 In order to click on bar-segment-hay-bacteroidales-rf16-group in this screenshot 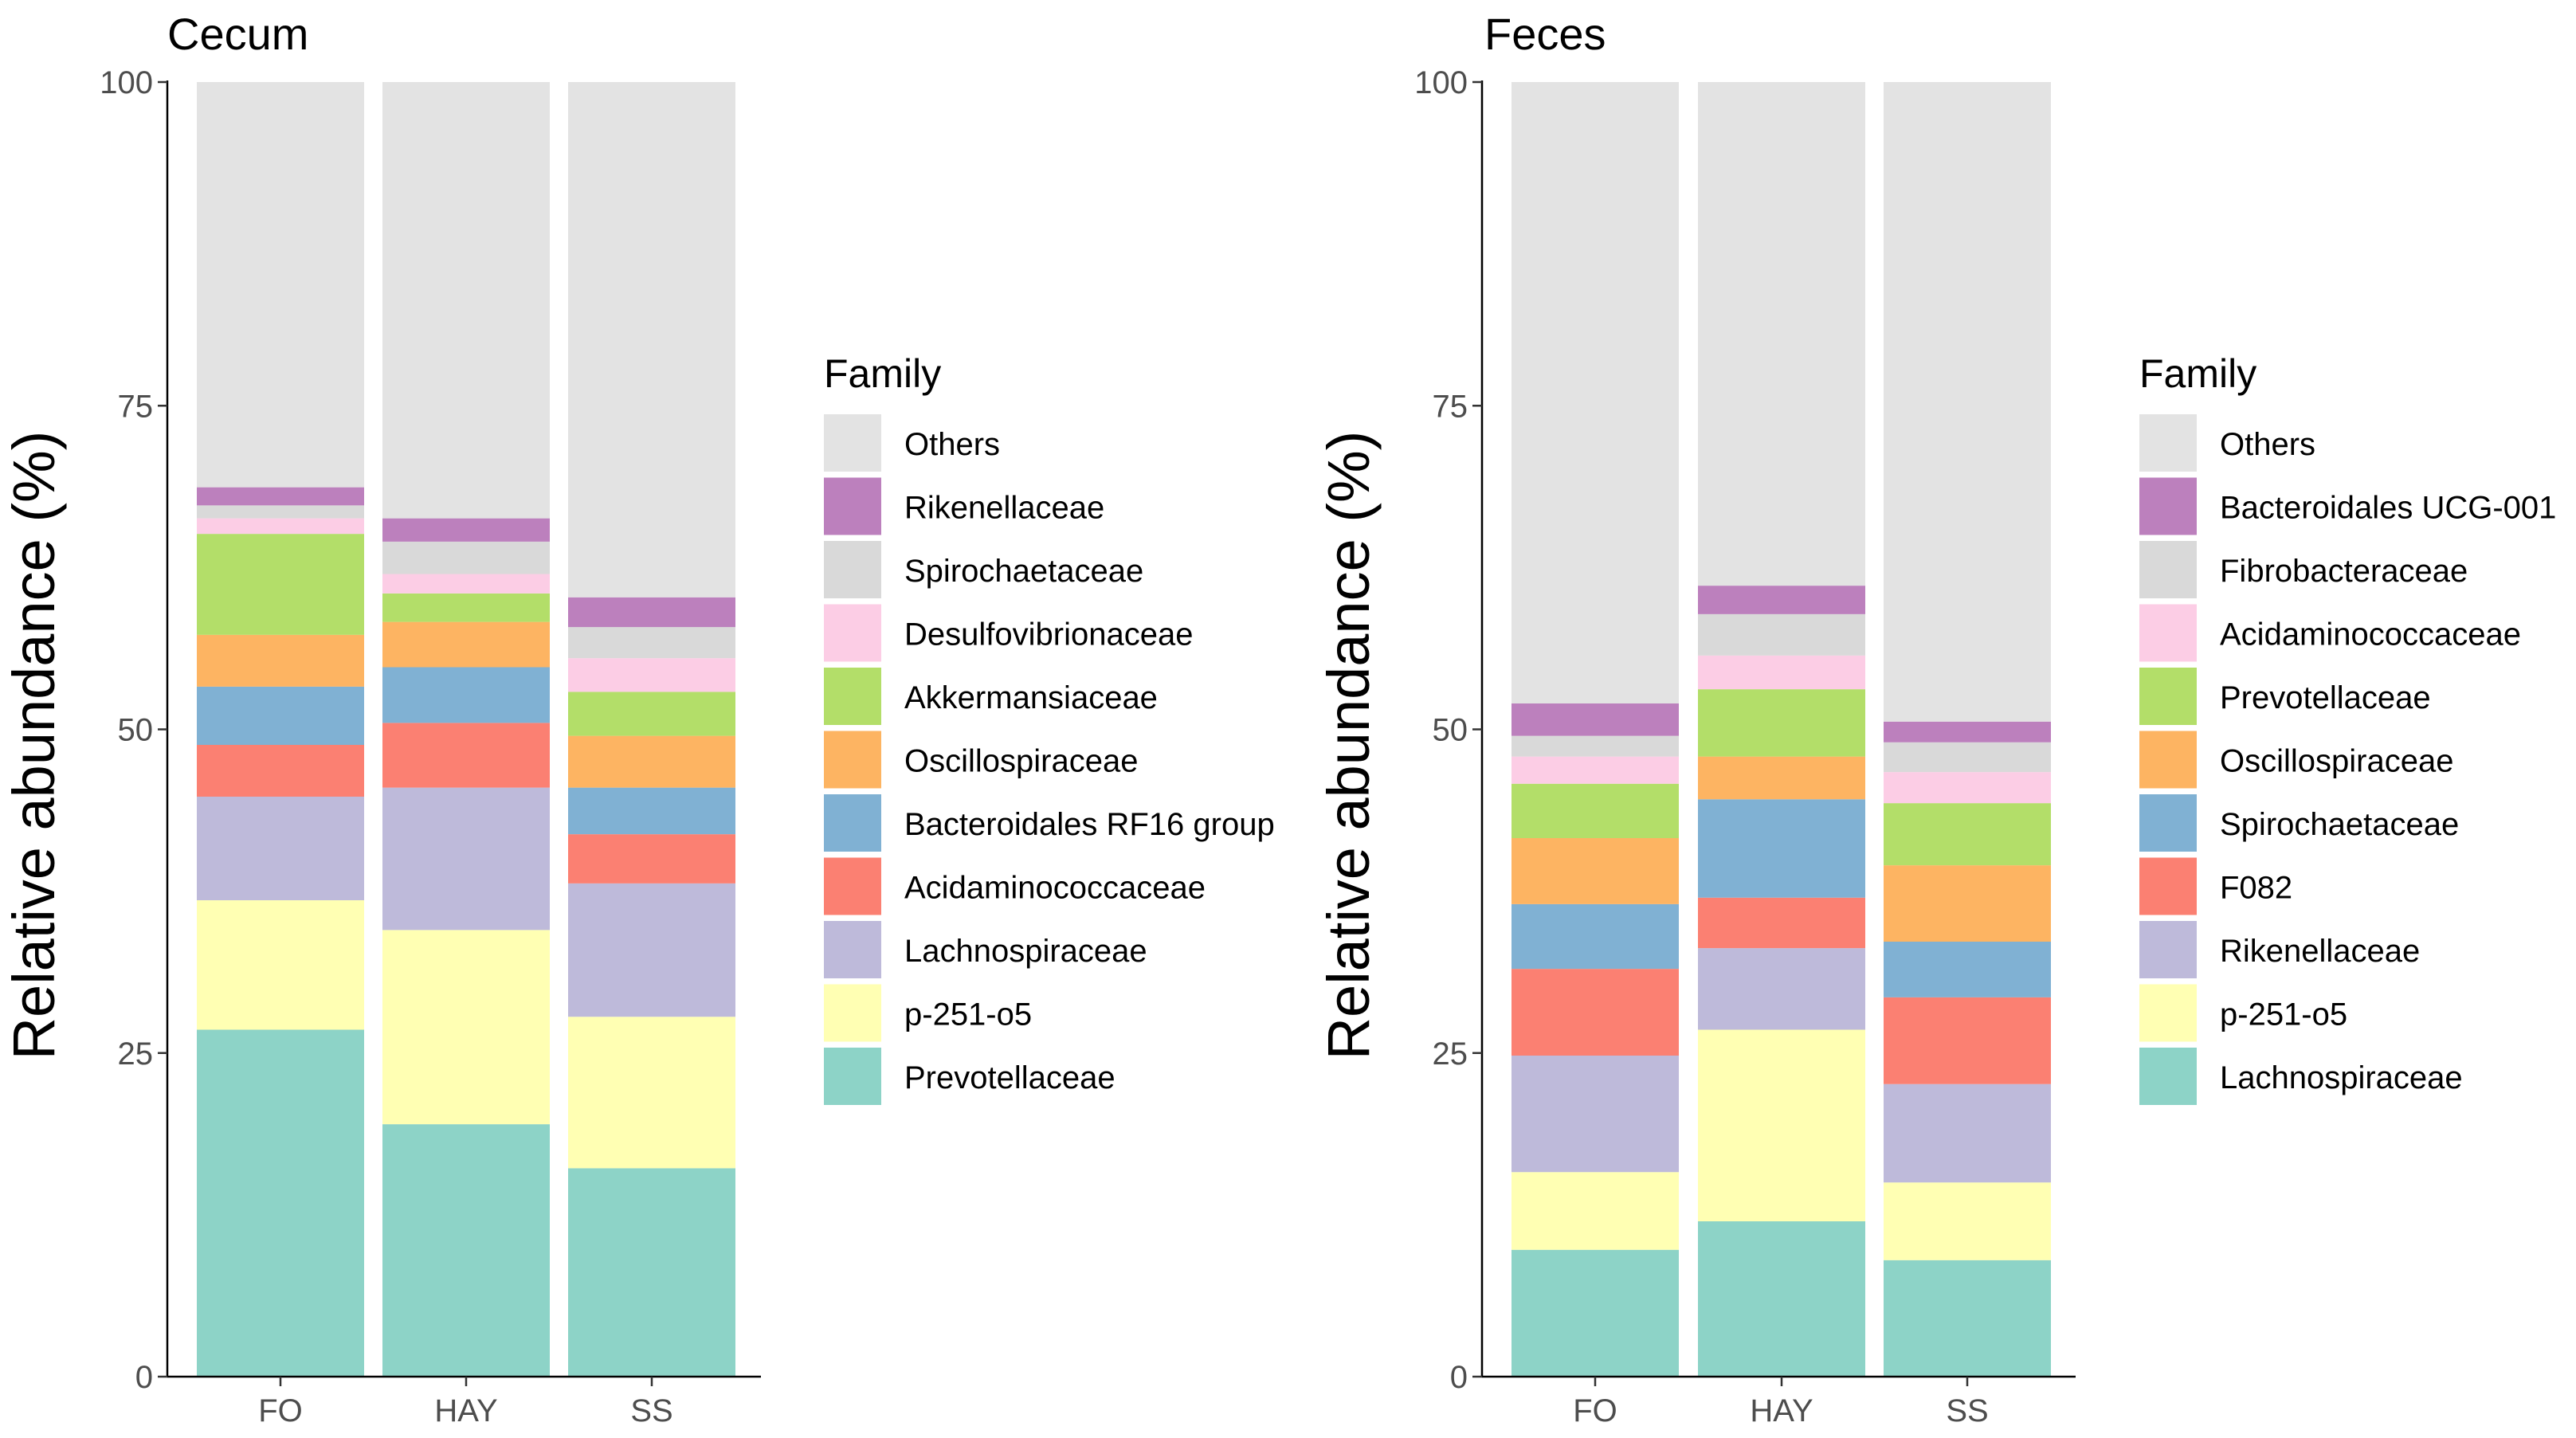, I will do `click(466, 695)`.